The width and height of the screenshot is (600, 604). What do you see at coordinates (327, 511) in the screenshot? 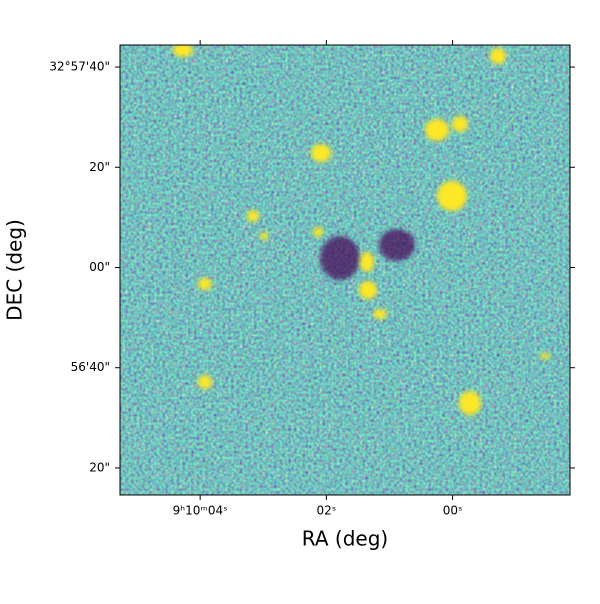
I see `x-tick-label: 02ˢ` at bounding box center [327, 511].